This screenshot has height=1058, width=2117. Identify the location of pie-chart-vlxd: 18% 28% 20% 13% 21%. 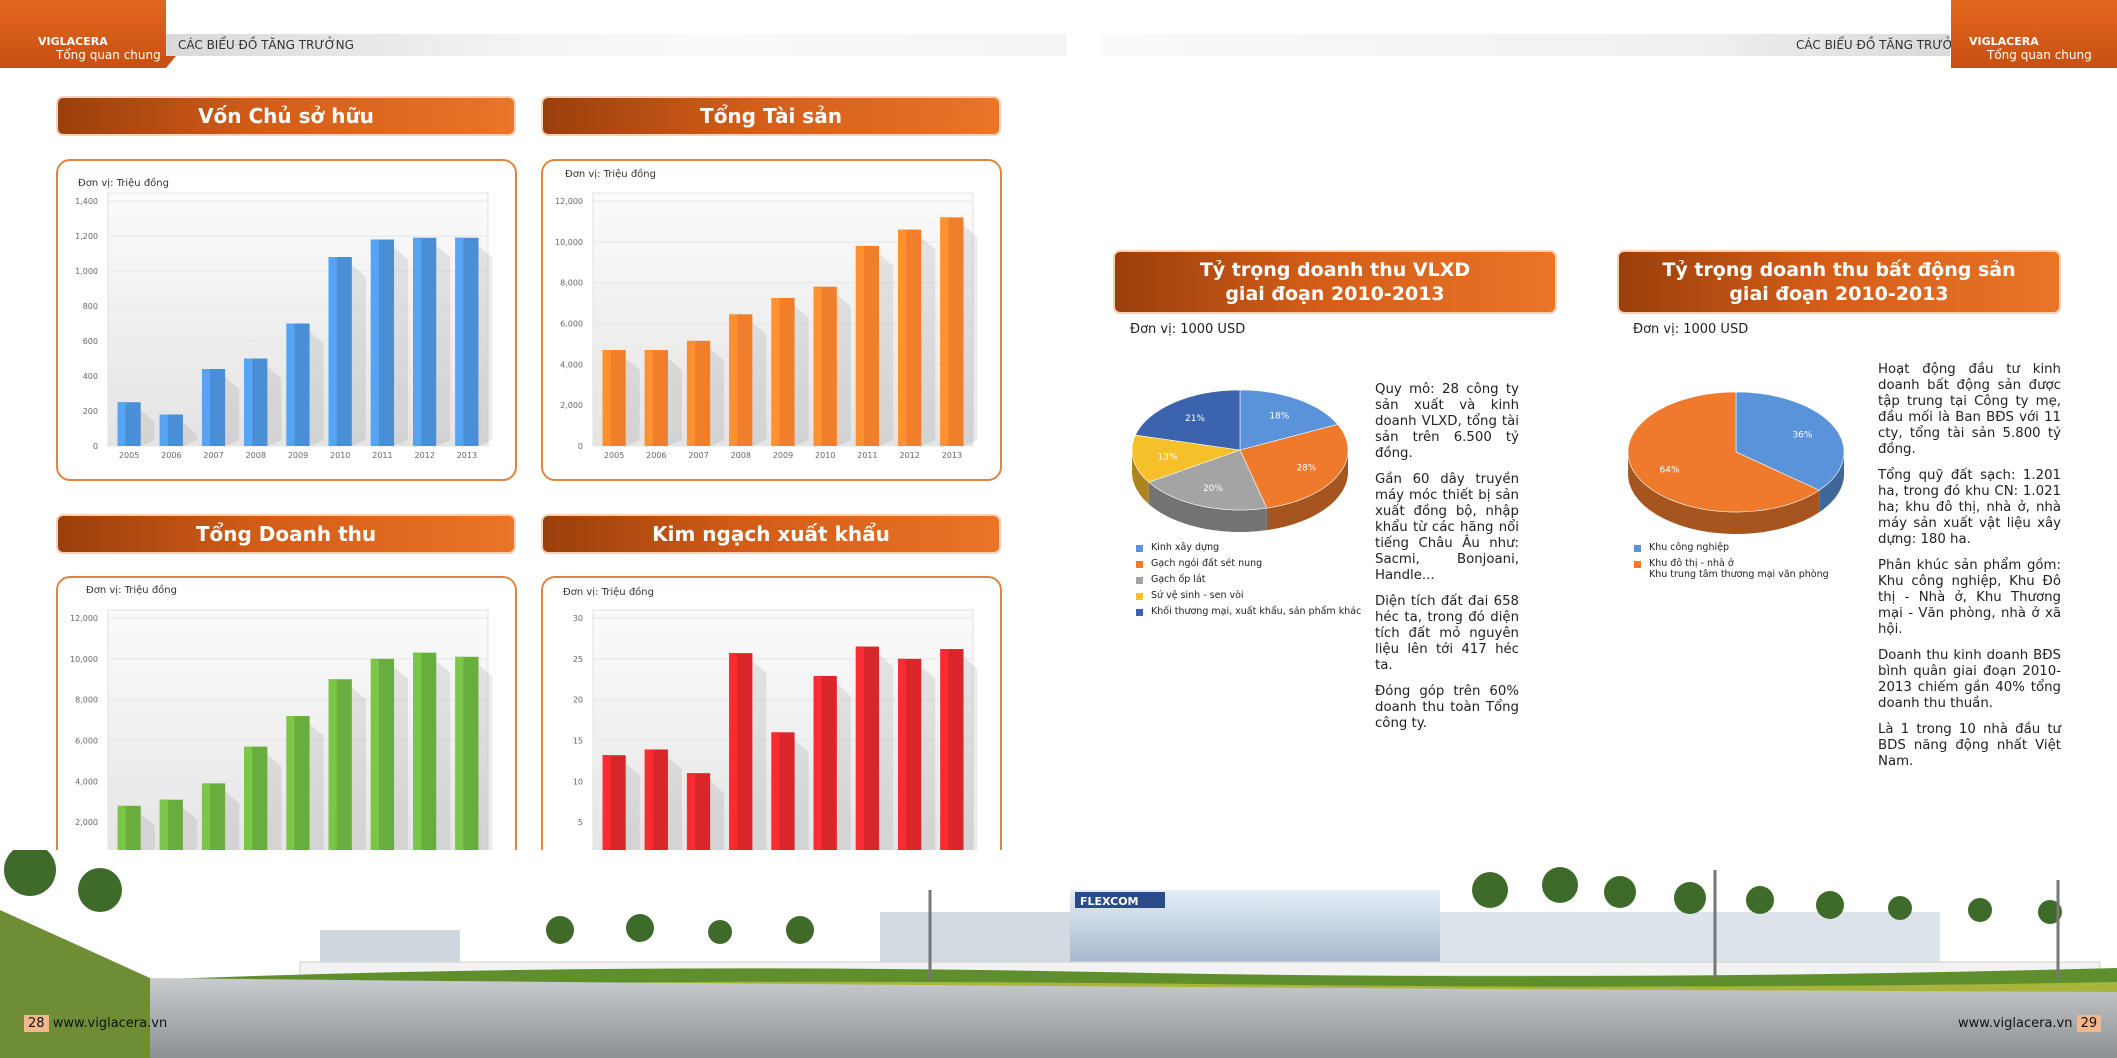
(1240, 460).